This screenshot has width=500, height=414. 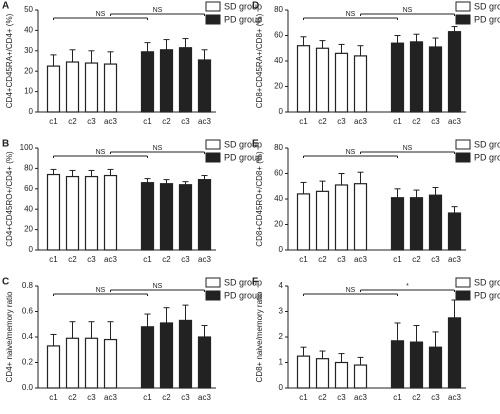 What do you see at coordinates (31, 249) in the screenshot?
I see `y-tick-label: 0` at bounding box center [31, 249].